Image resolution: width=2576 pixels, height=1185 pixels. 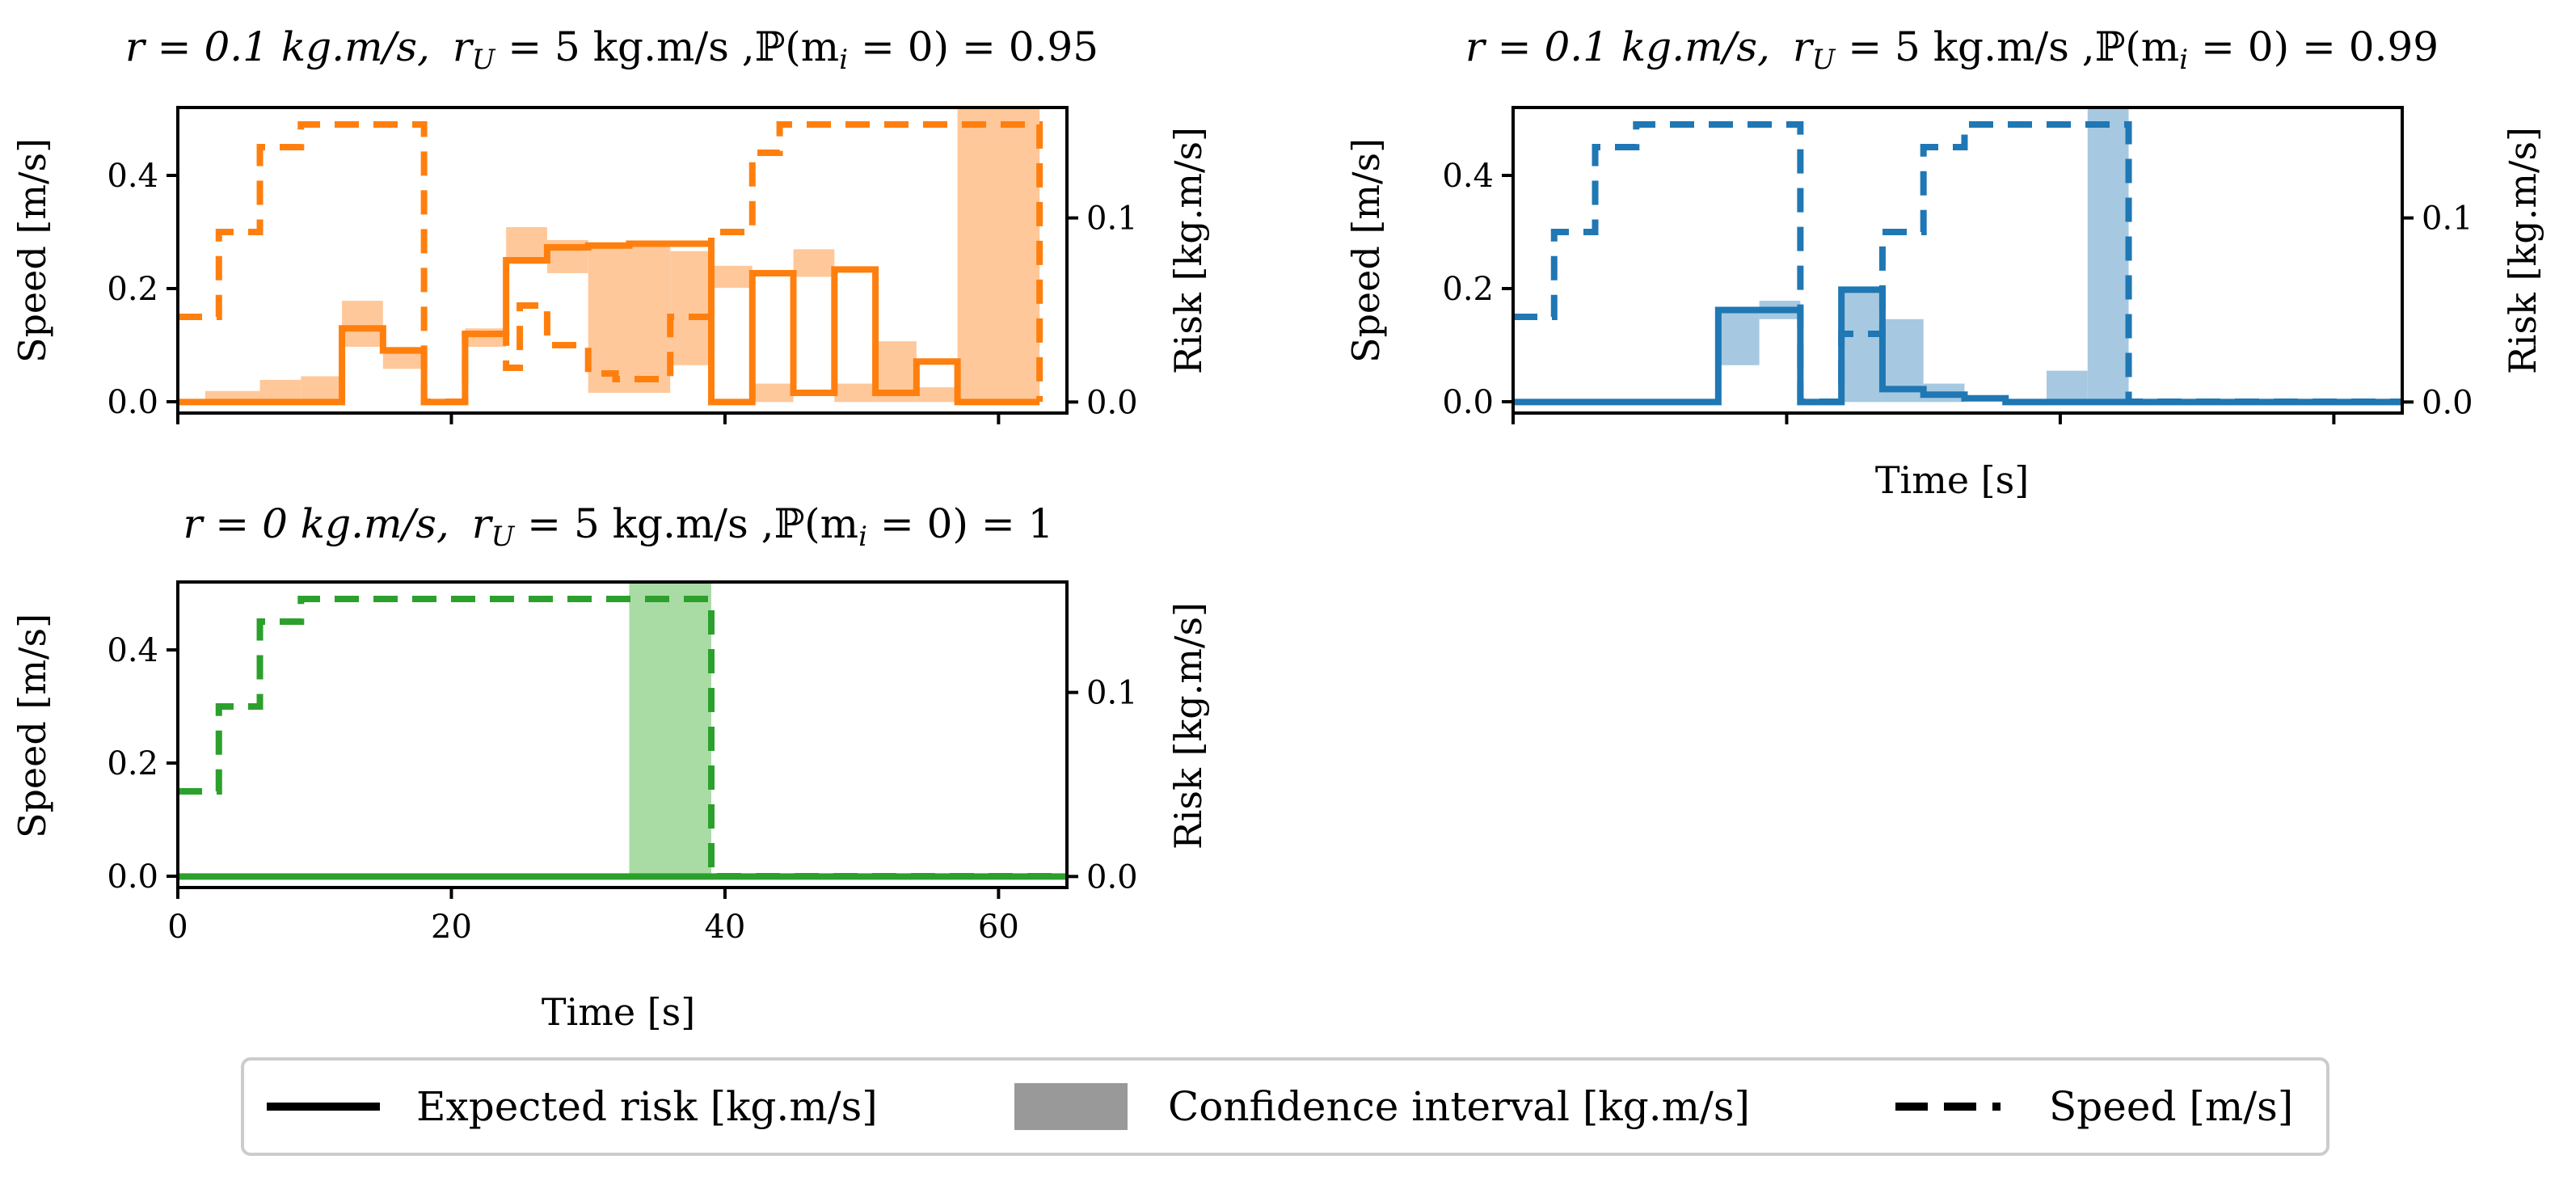 What do you see at coordinates (647, 1106) in the screenshot?
I see `legend-label-expected-risk: Expected risk [kg.m/s]` at bounding box center [647, 1106].